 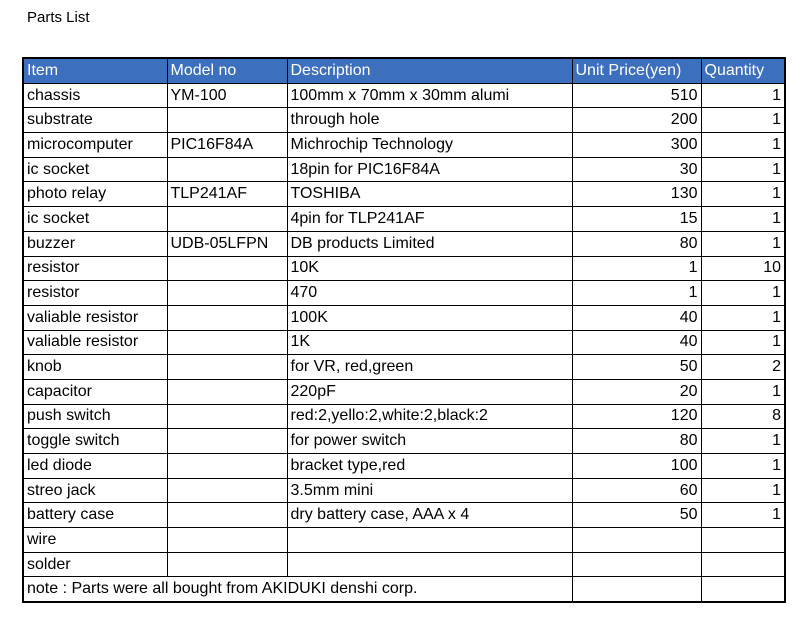 I want to click on row: led diode bracket type,red 100 1, so click(x=404, y=466).